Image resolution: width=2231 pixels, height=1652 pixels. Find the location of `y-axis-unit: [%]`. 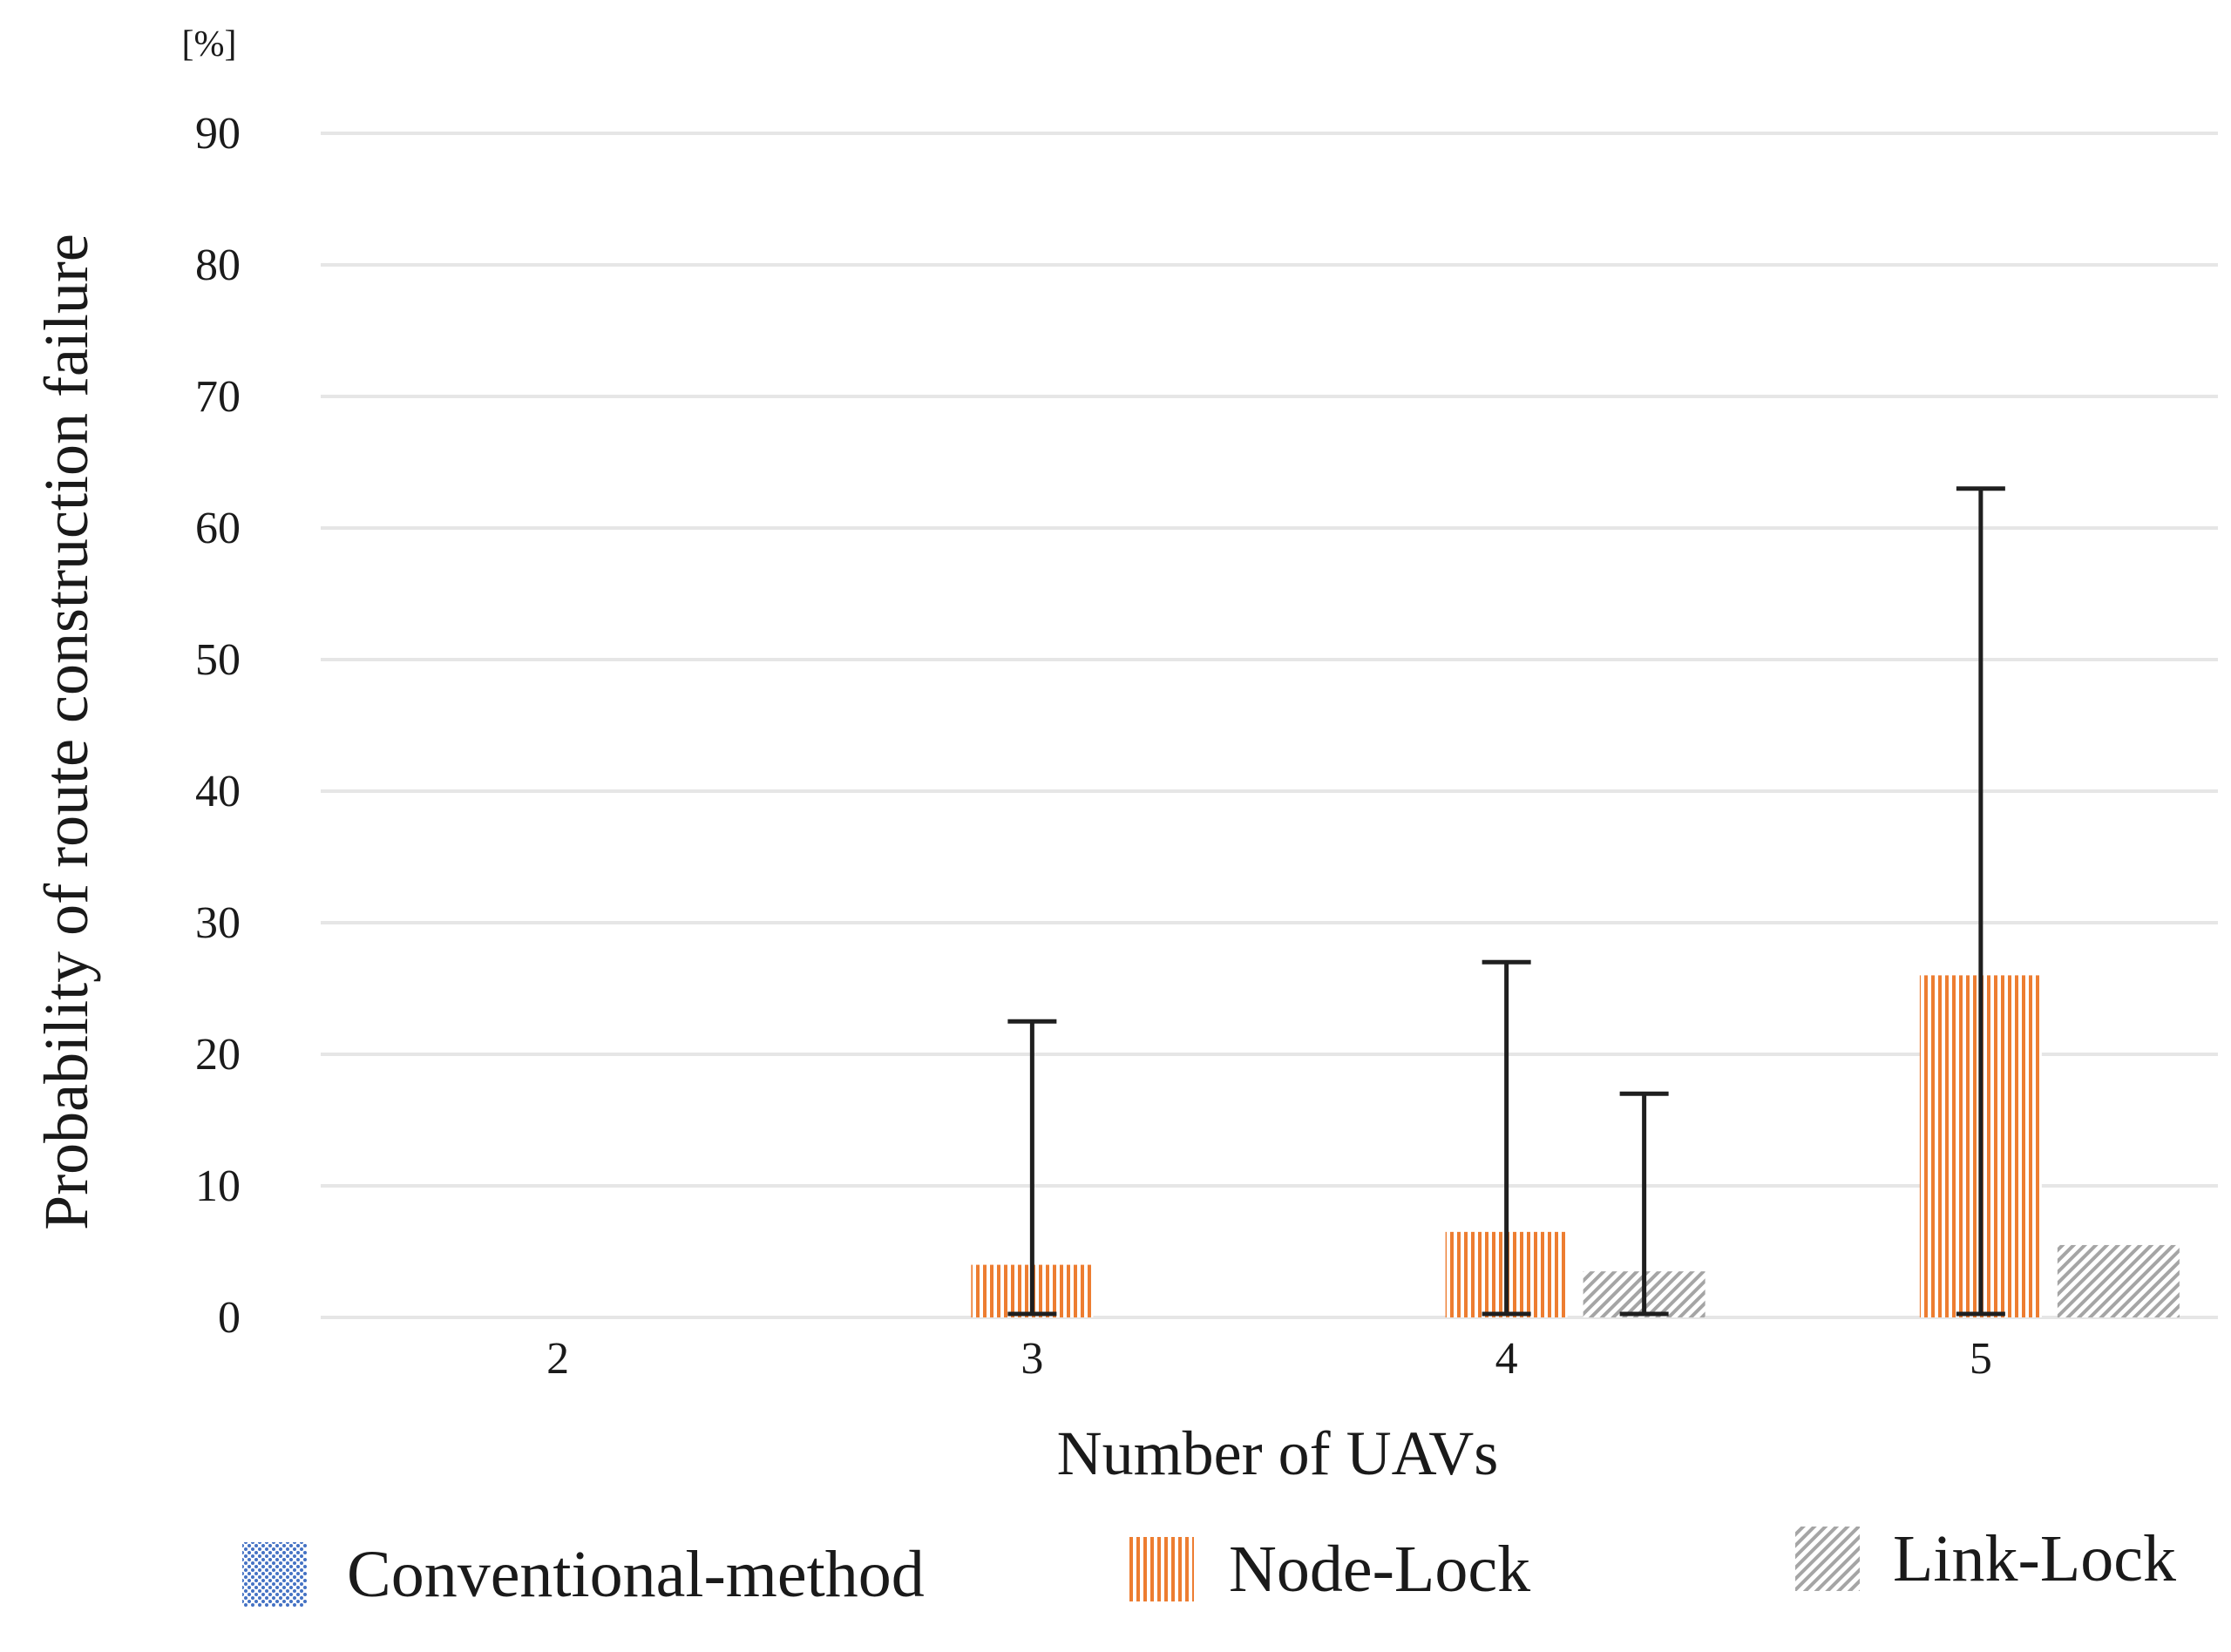

y-axis-unit: [%] is located at coordinates (209, 44).